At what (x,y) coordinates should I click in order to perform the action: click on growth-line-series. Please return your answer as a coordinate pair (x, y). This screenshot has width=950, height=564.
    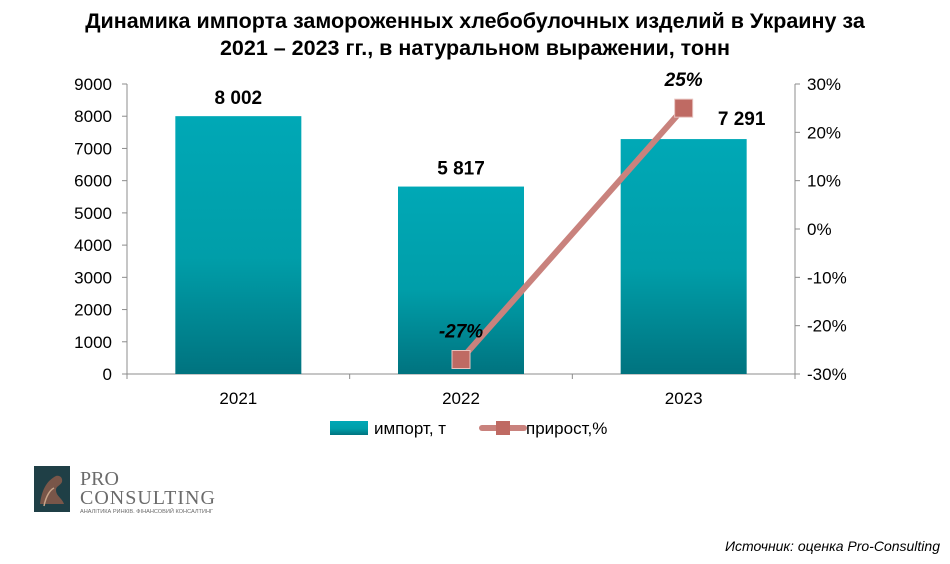
    Looking at the image, I should click on (572, 233).